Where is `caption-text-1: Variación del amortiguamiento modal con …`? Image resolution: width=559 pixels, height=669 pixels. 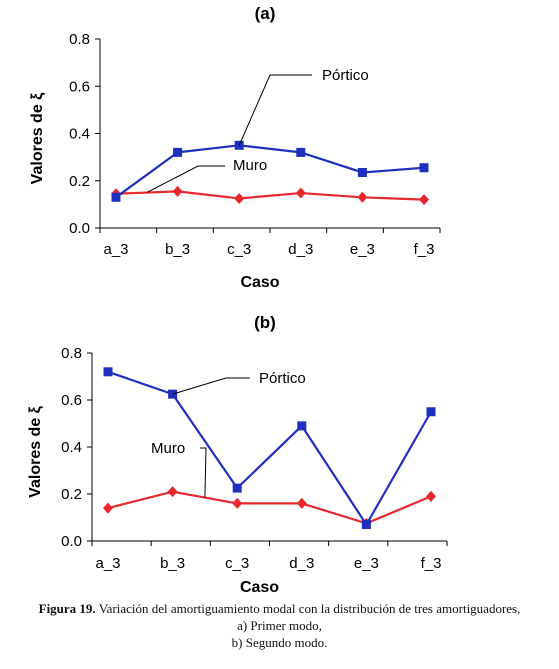 caption-text-1: Variación del amortiguamiento modal con … is located at coordinates (308, 608).